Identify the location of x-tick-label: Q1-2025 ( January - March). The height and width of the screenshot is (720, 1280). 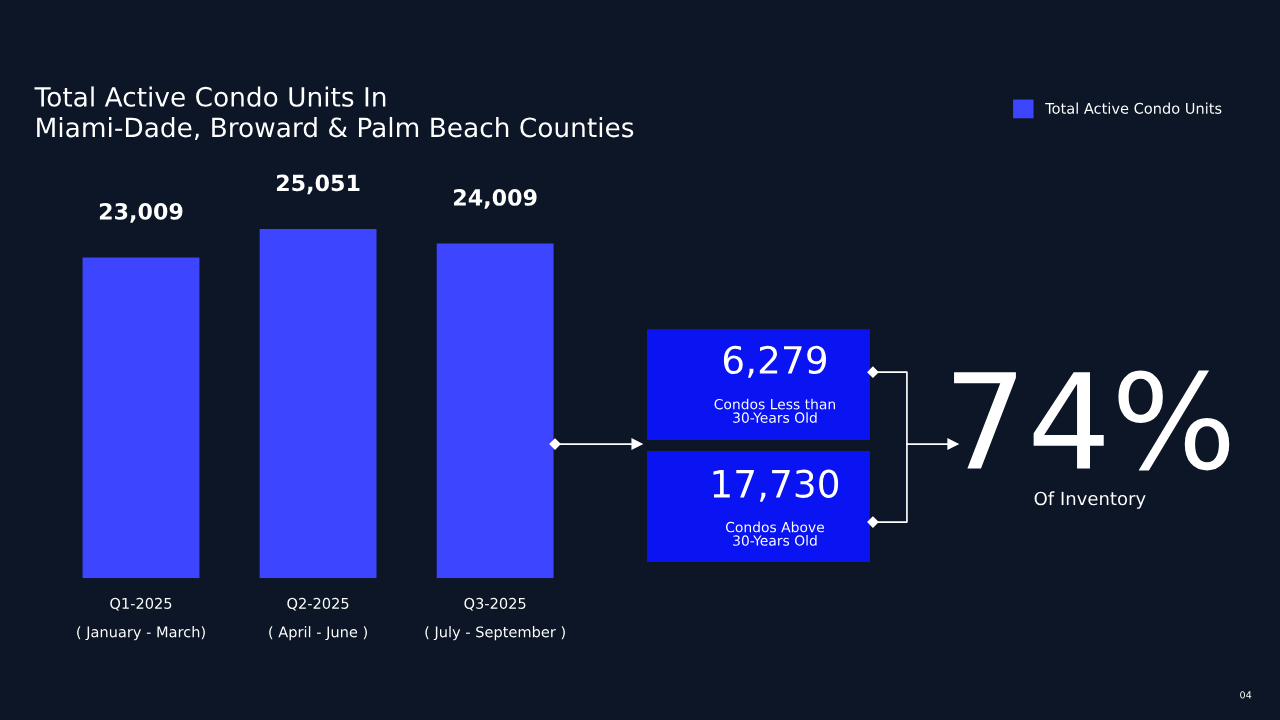
(141, 619).